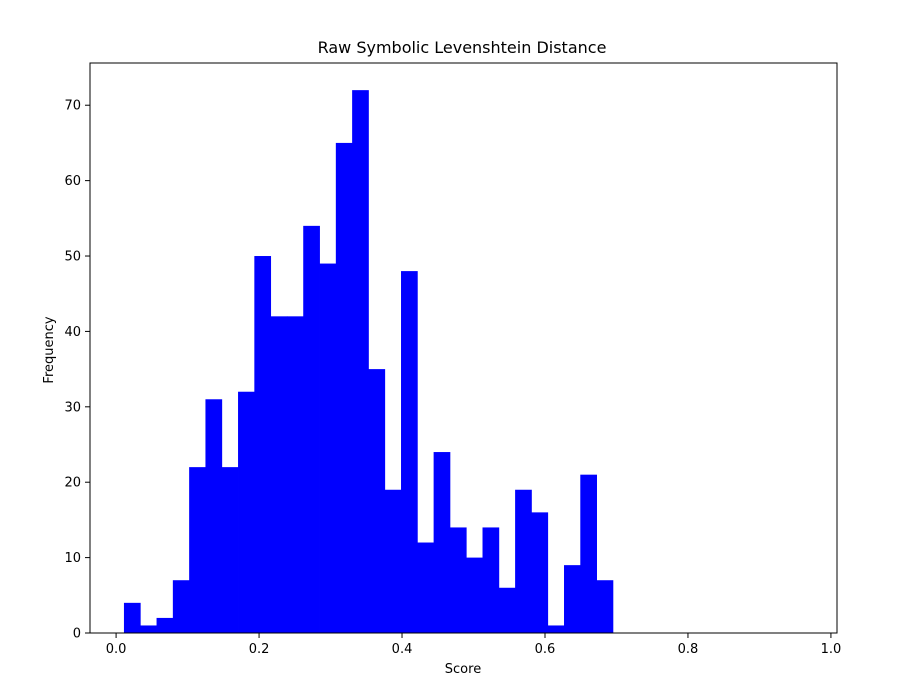  What do you see at coordinates (462, 47) in the screenshot?
I see `chart-title: Raw Symbolic Levenshtein Distance` at bounding box center [462, 47].